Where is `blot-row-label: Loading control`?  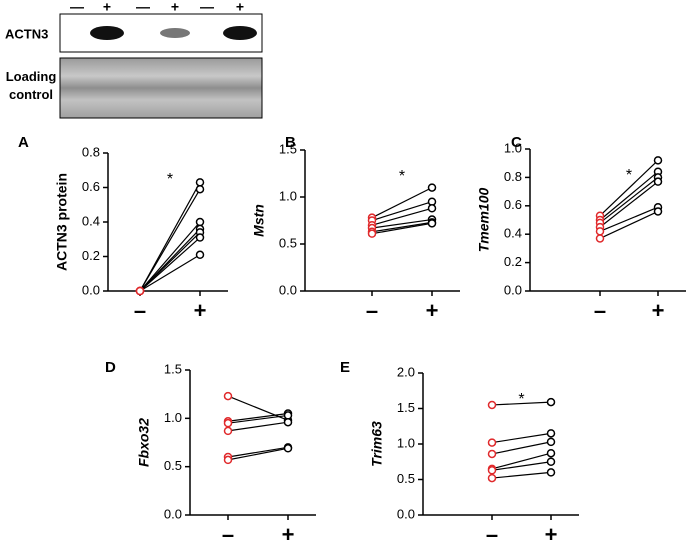
blot-row-label: Loading control is located at coordinates (31, 85).